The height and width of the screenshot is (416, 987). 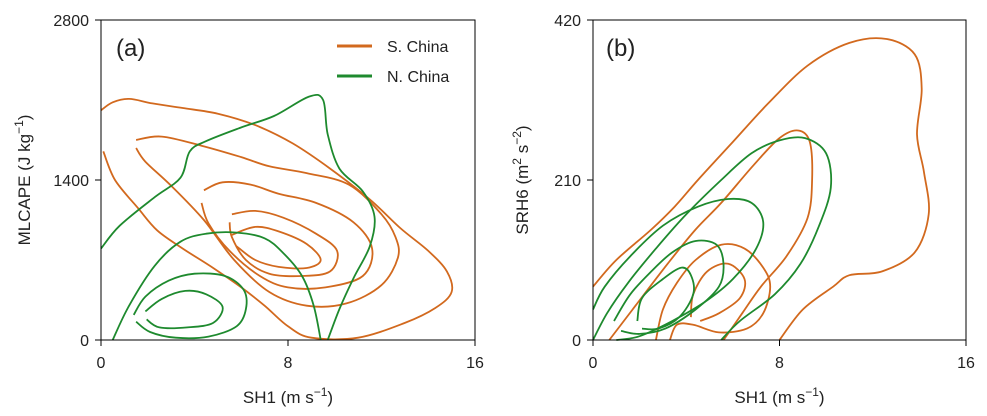 What do you see at coordinates (576, 341) in the screenshot?
I see `panel-b-ytick-label-0: 0` at bounding box center [576, 341].